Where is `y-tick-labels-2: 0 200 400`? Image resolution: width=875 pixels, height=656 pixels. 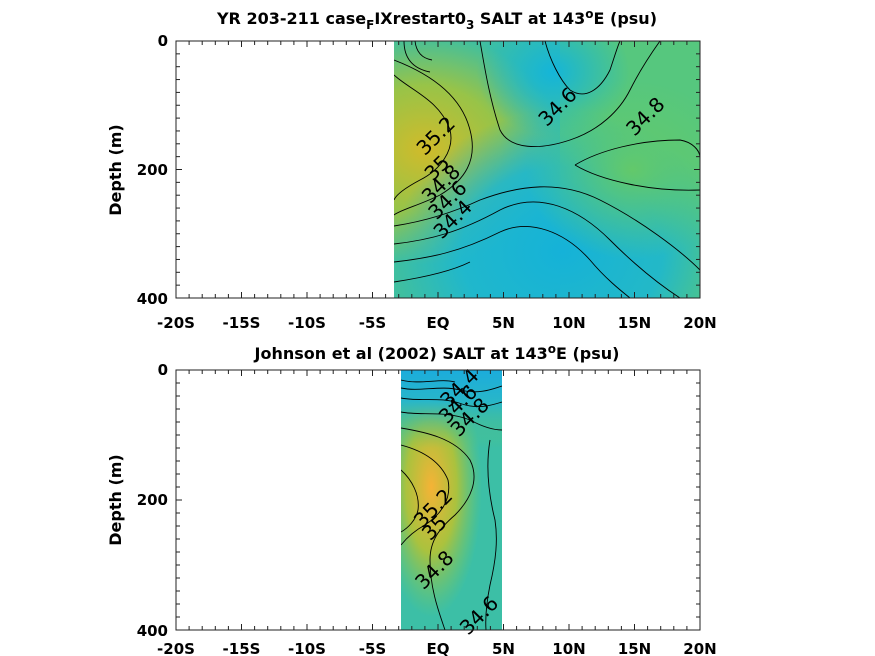
y-tick-labels-2: 0 200 400 is located at coordinates (152, 500).